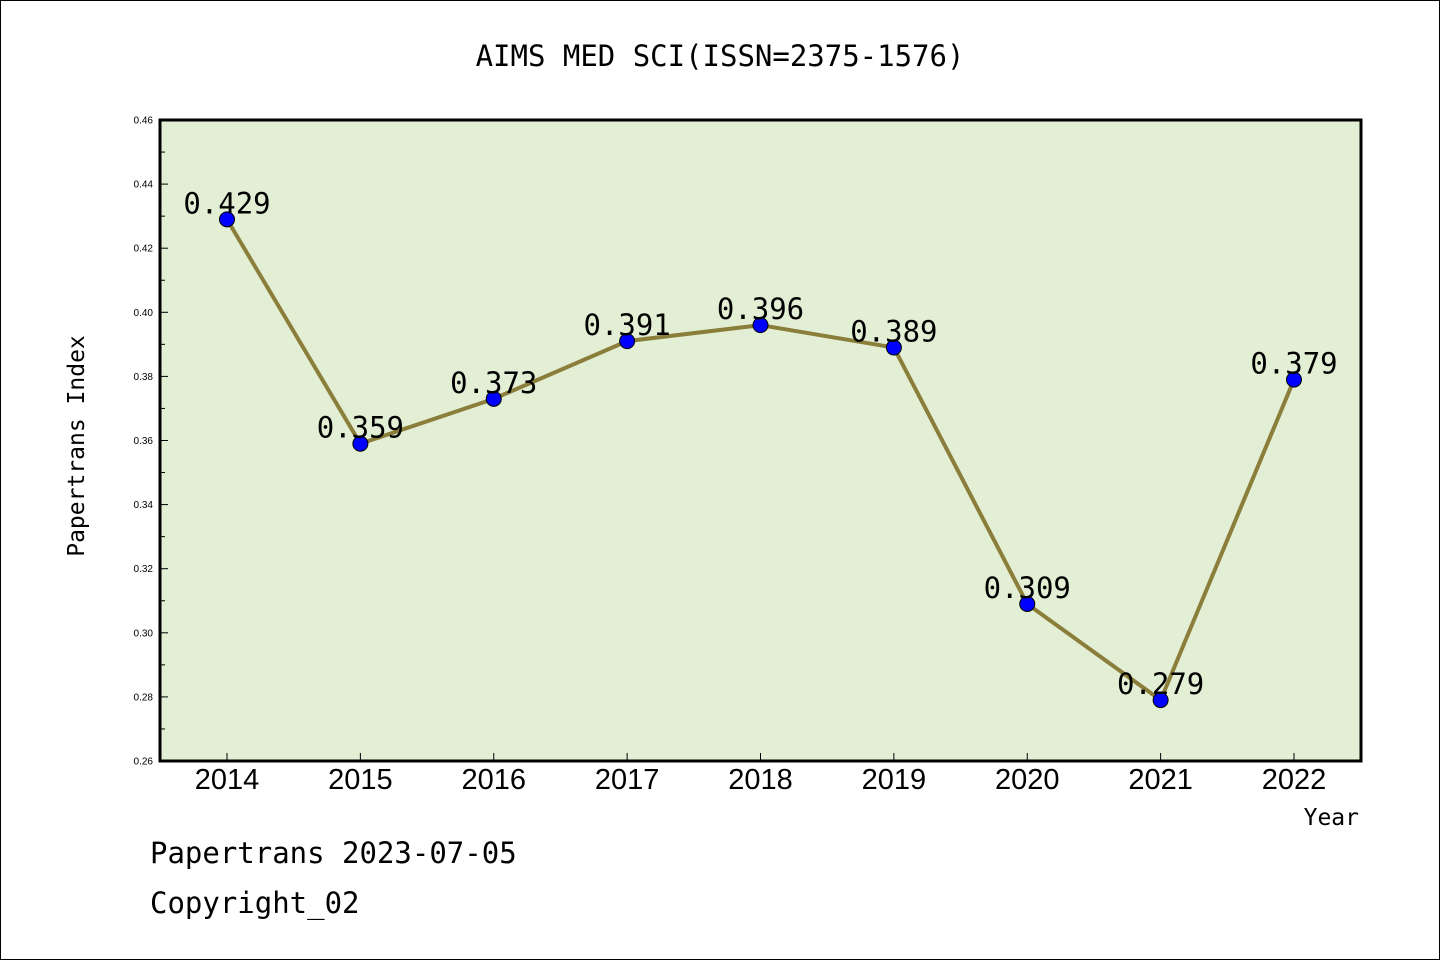 The width and height of the screenshot is (1440, 960). Describe the element at coordinates (893, 332) in the screenshot. I see `data-label: 0.389` at that location.